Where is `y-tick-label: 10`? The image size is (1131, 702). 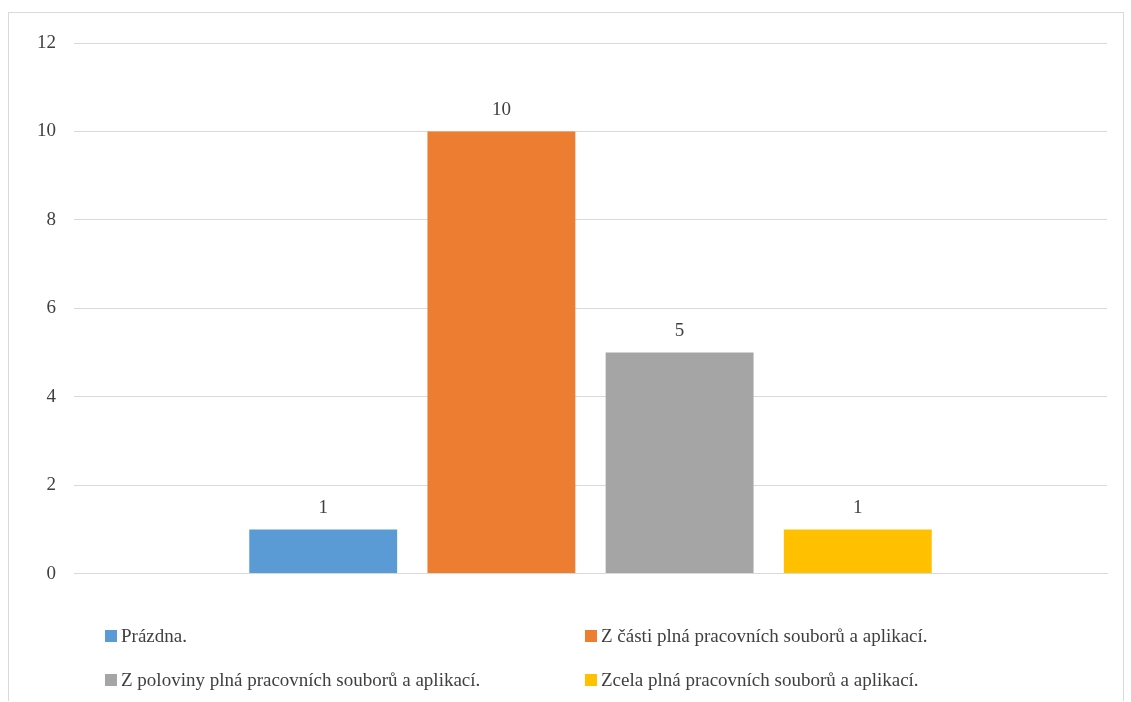
y-tick-label: 10 is located at coordinates (46, 130).